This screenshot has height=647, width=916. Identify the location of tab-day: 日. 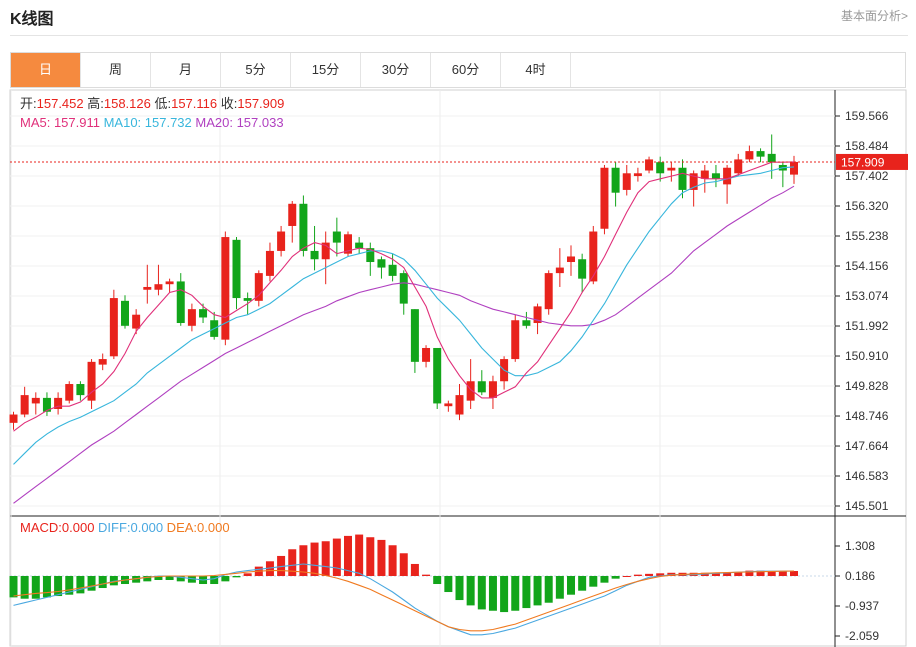
(46, 70).